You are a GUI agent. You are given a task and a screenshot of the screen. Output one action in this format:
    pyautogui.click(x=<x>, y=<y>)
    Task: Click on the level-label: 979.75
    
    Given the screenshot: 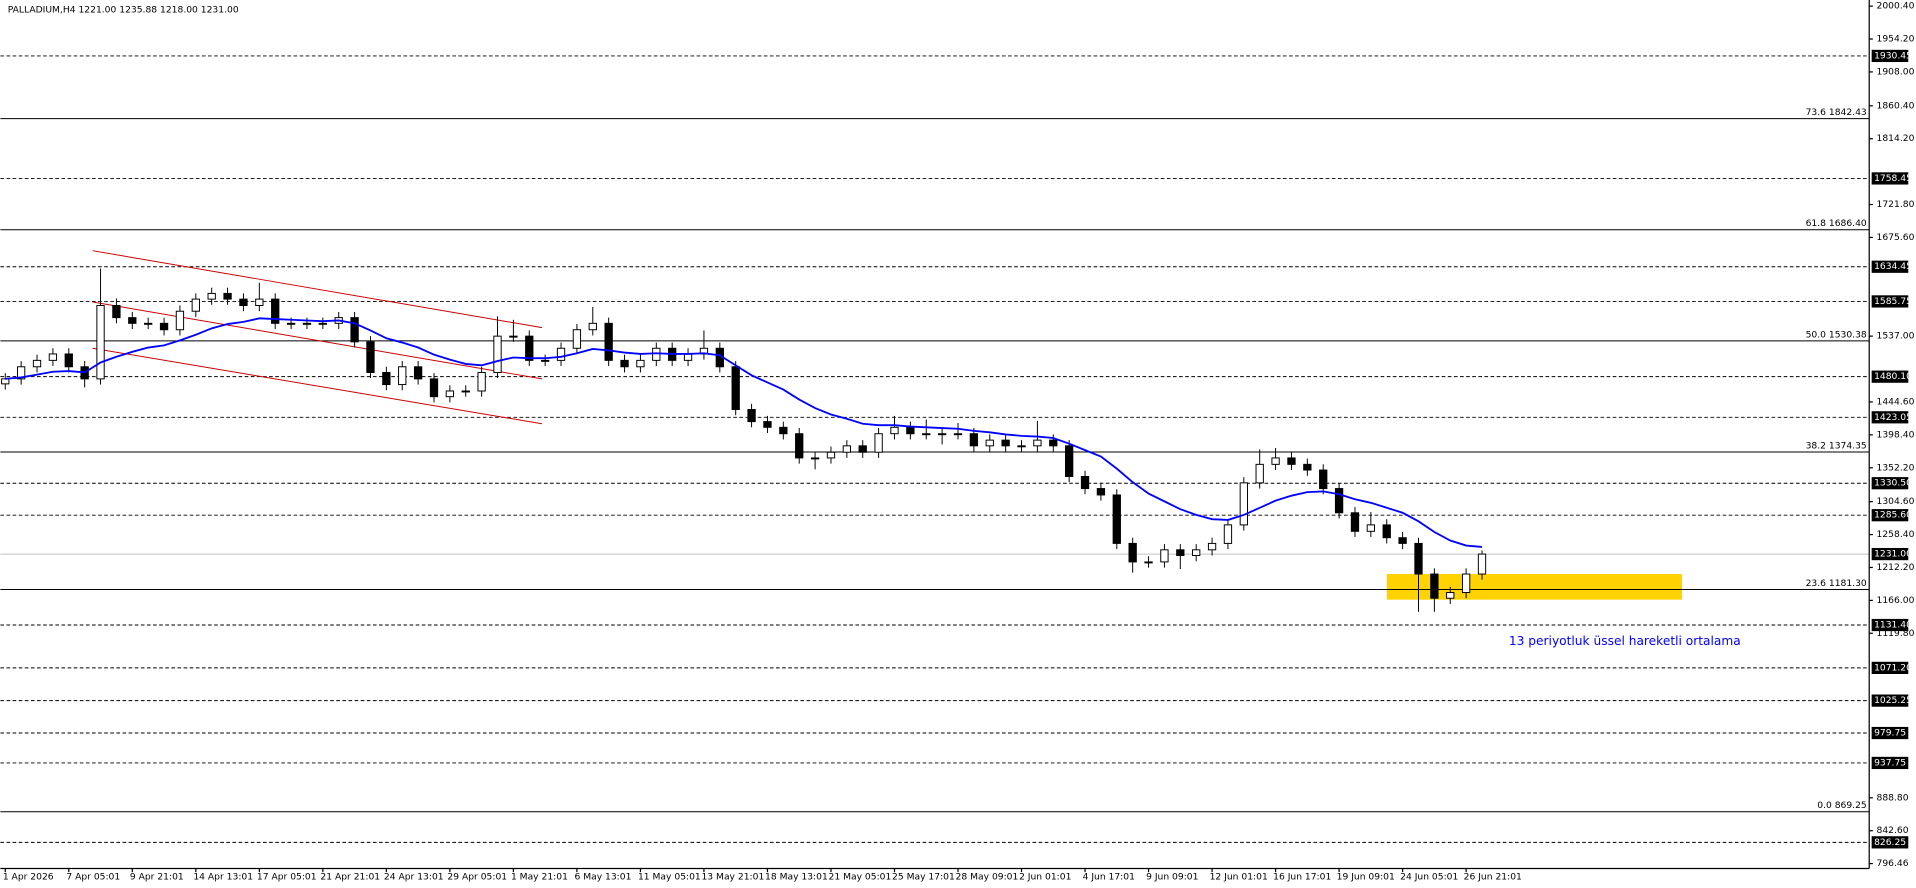 What is the action you would take?
    pyautogui.click(x=1890, y=733)
    